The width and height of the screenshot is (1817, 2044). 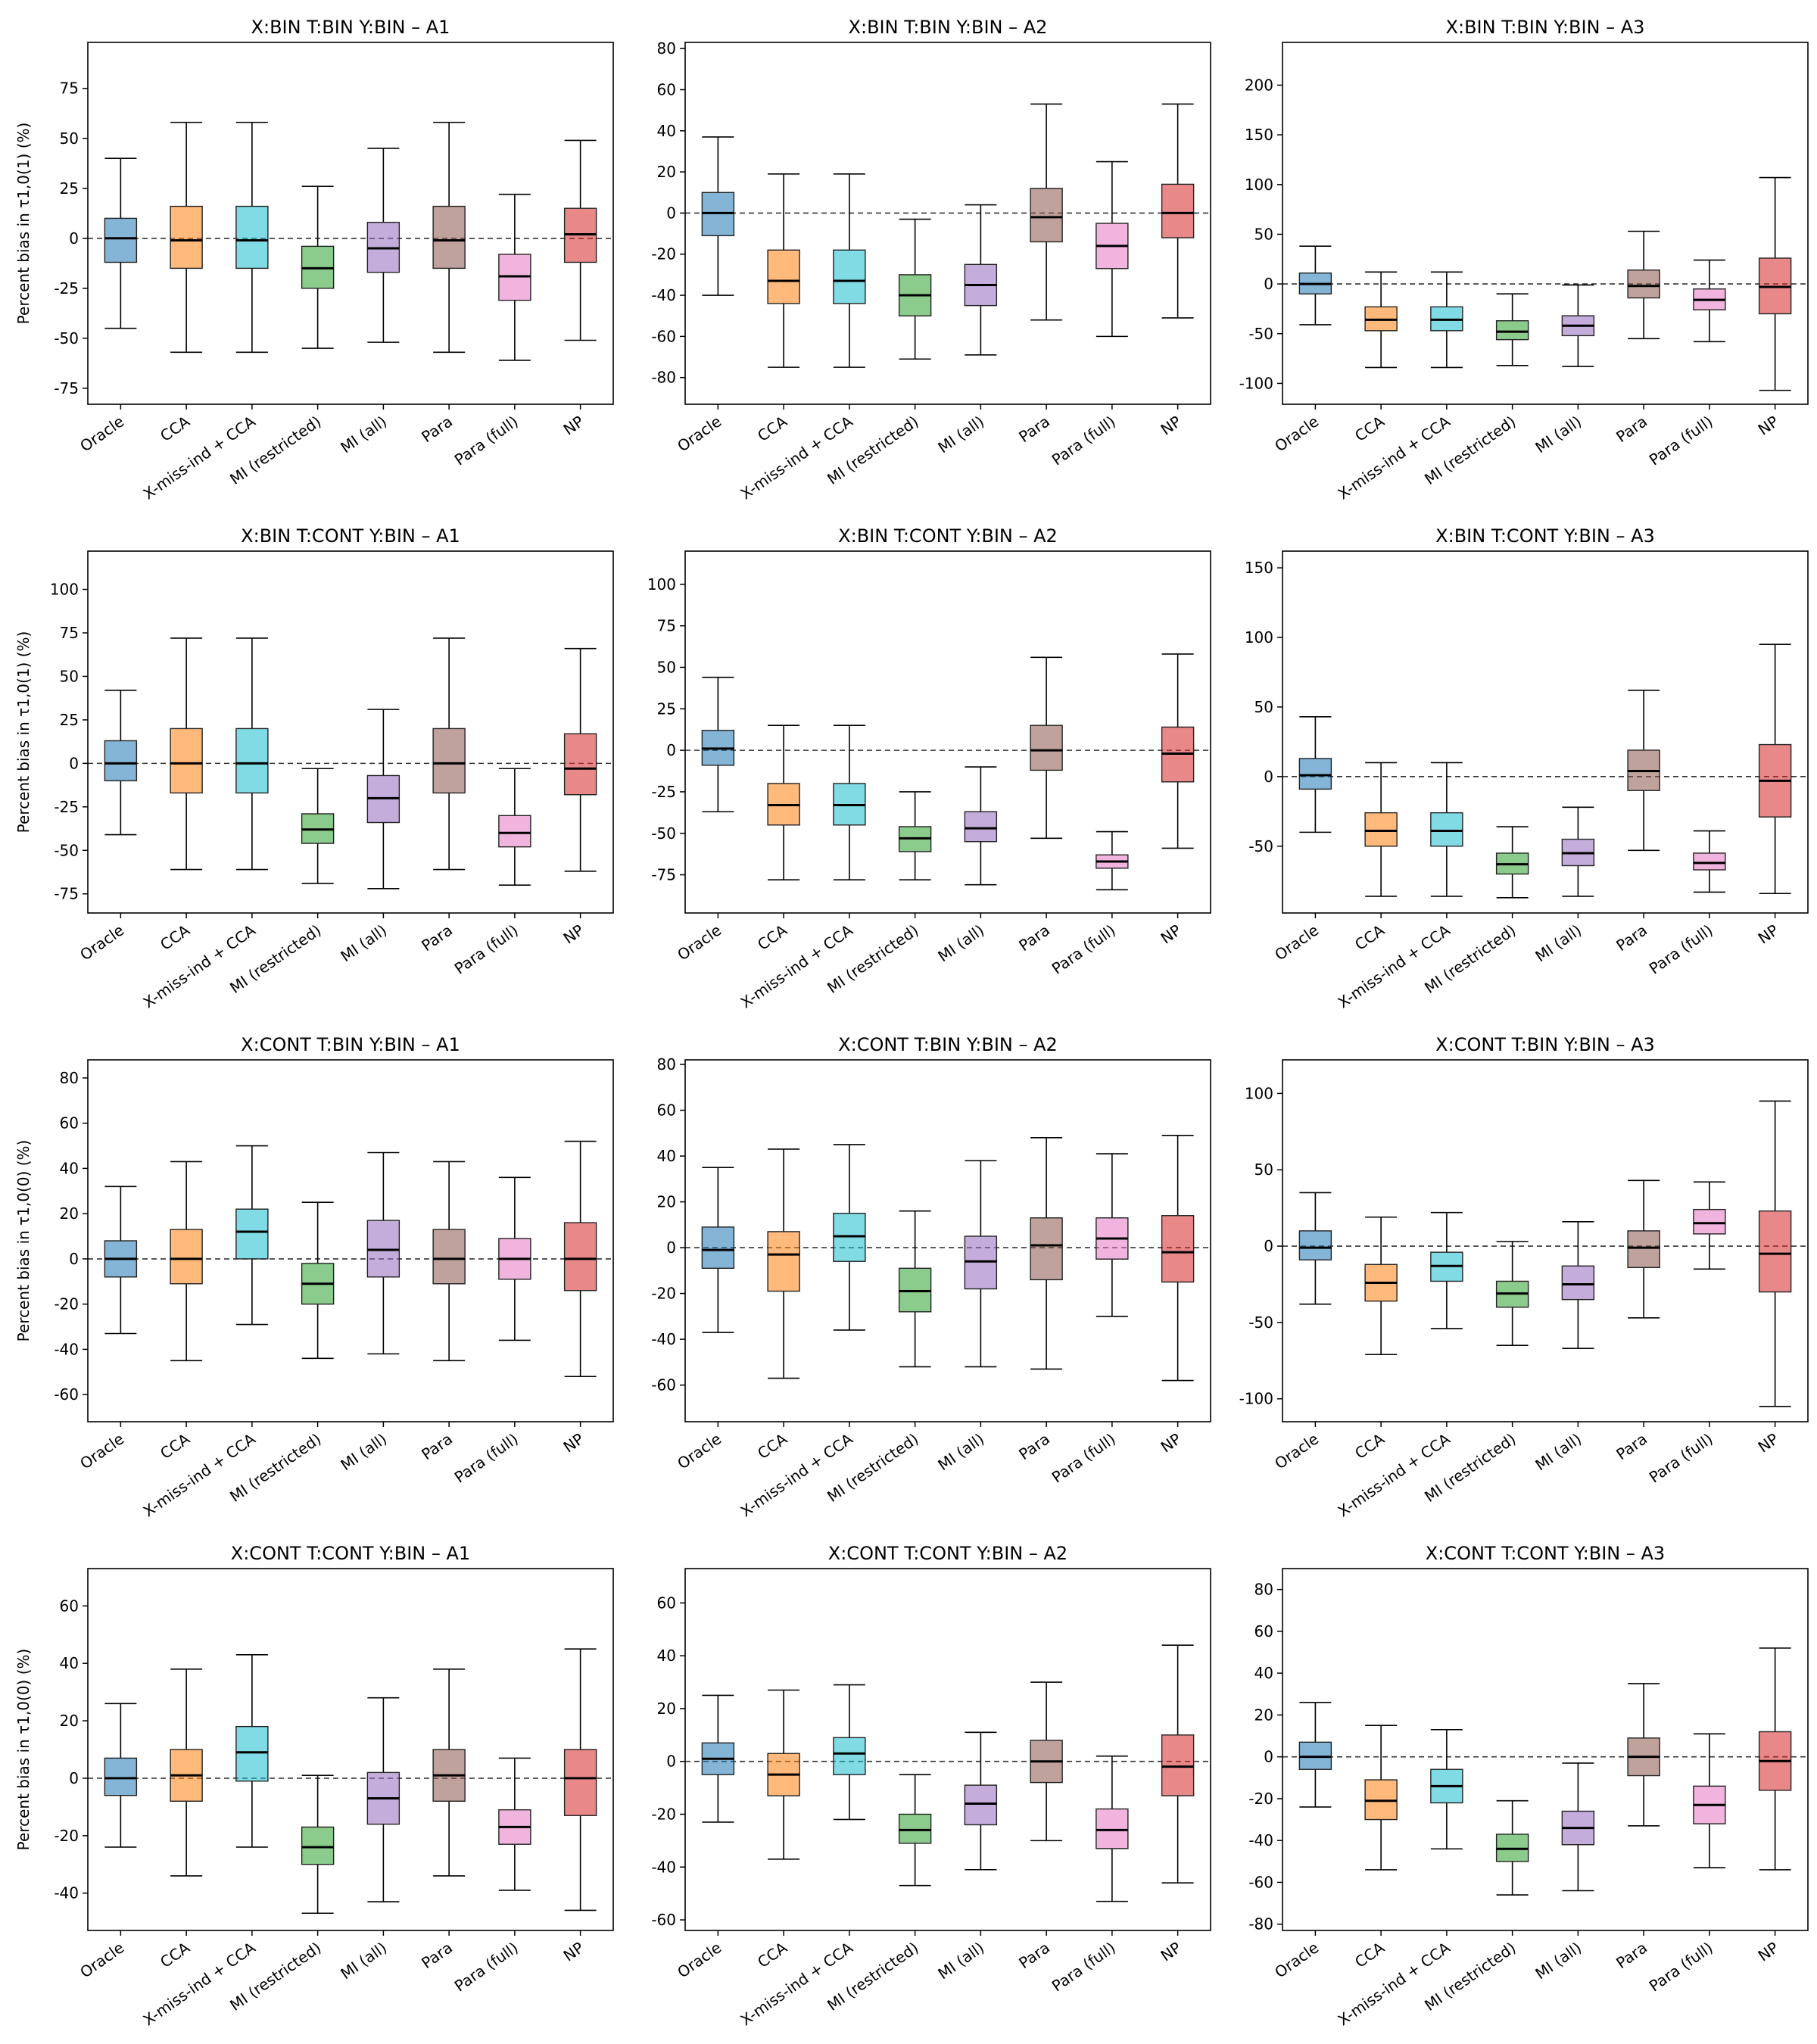 What do you see at coordinates (66, 388) in the screenshot?
I see `y-tick-label: -75` at bounding box center [66, 388].